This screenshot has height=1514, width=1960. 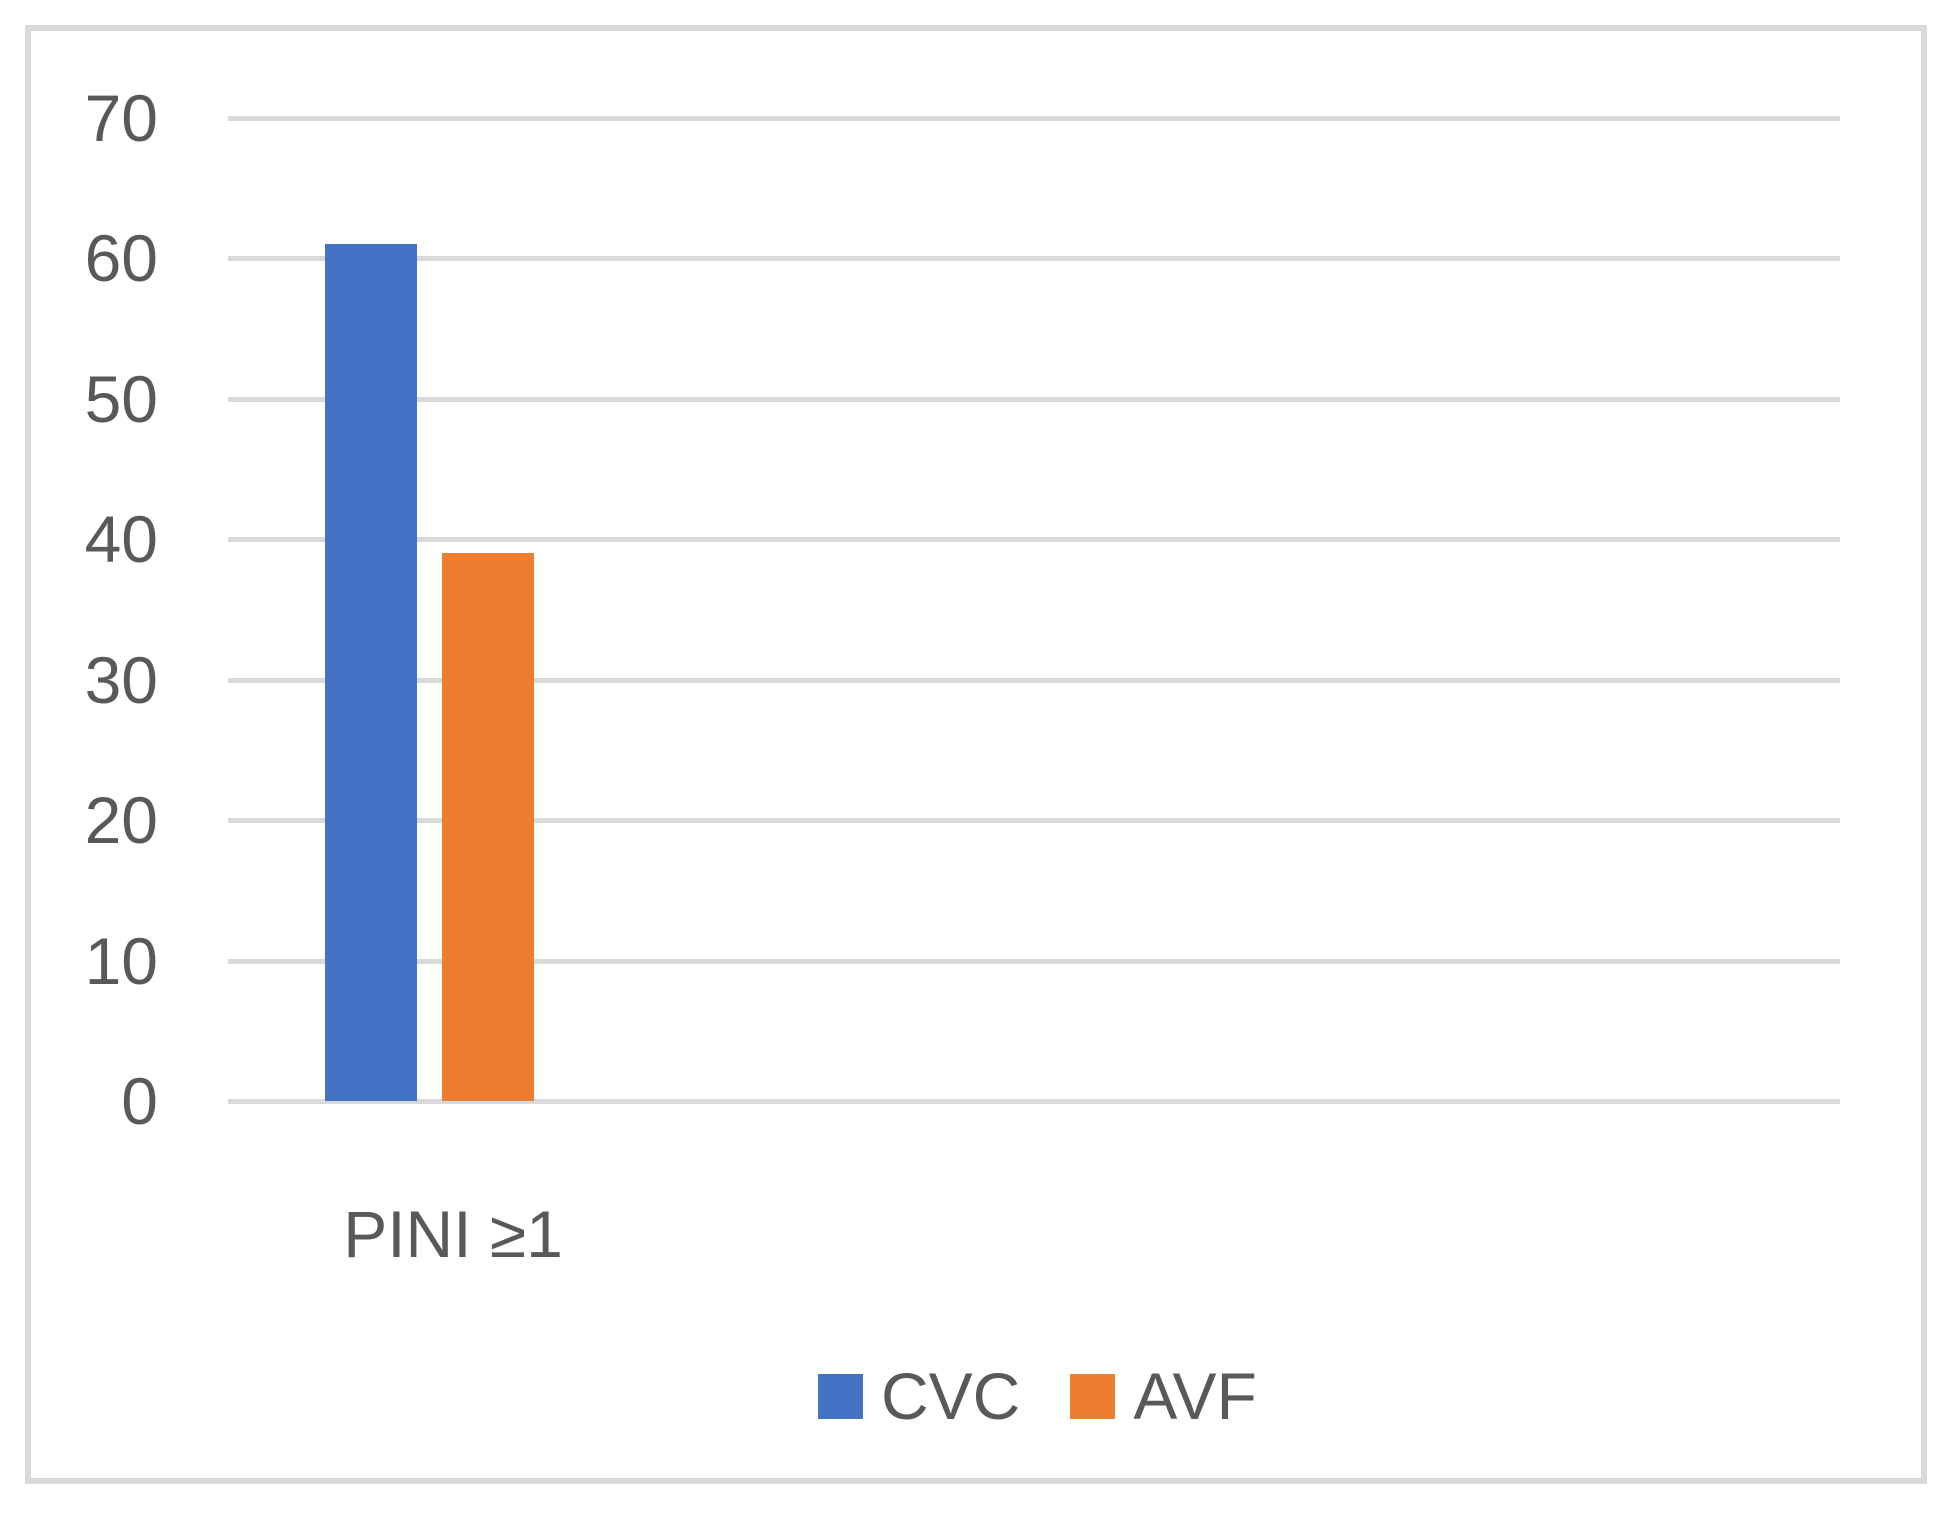 I want to click on y-tick-label: 30, so click(x=121, y=680).